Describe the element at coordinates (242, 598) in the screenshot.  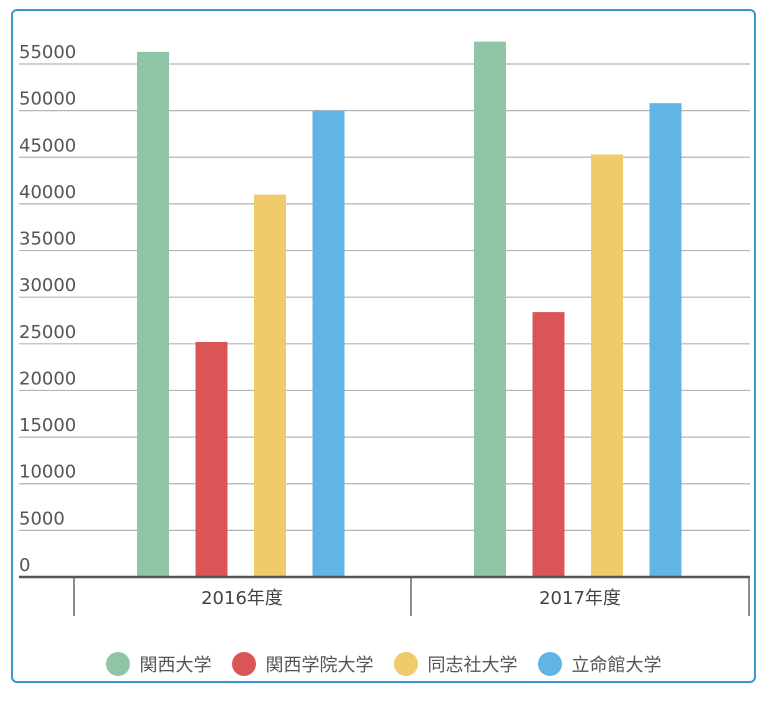
I see `x-category-label: 2016年度` at that location.